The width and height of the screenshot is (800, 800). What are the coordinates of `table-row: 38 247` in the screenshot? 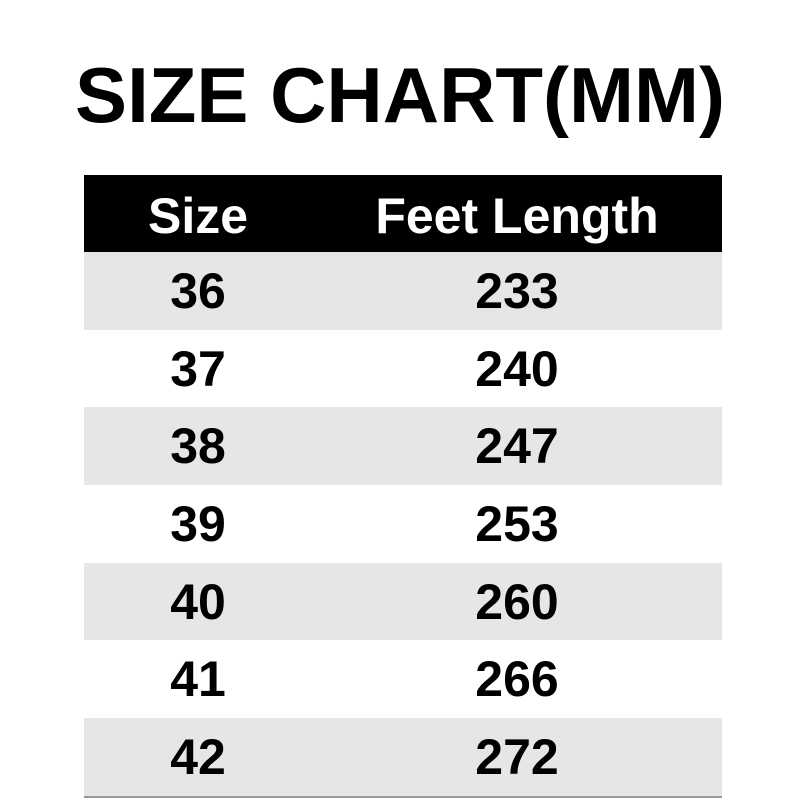 It's located at (403, 446).